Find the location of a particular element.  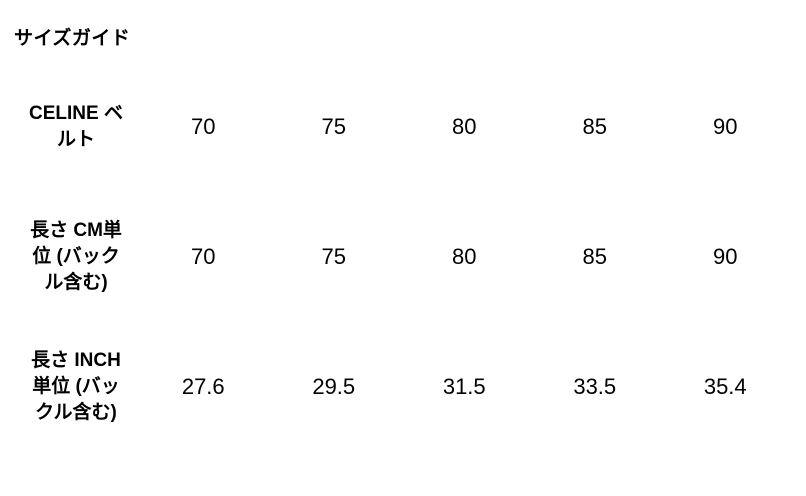

length-cm-value: 70 is located at coordinates (203, 256).